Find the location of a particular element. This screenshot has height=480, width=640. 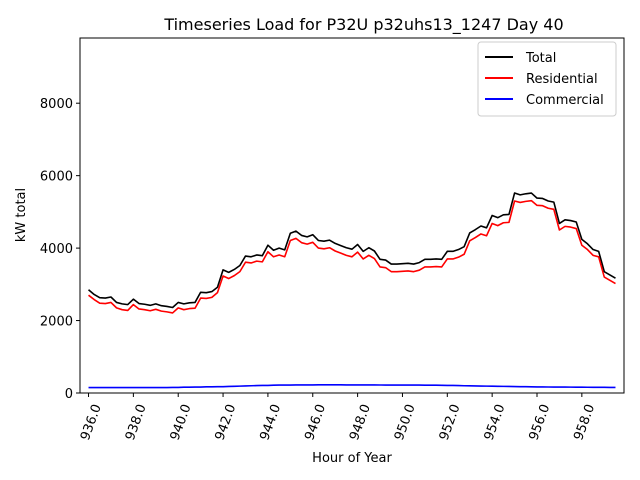

legend-label-total: Total is located at coordinates (540, 58).